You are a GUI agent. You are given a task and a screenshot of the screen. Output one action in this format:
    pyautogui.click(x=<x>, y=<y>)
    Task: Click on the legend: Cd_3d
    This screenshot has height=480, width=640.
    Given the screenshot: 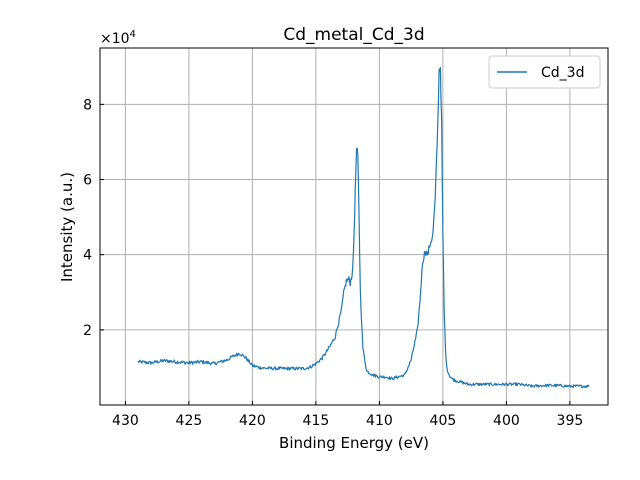 What is the action you would take?
    pyautogui.click(x=544, y=72)
    